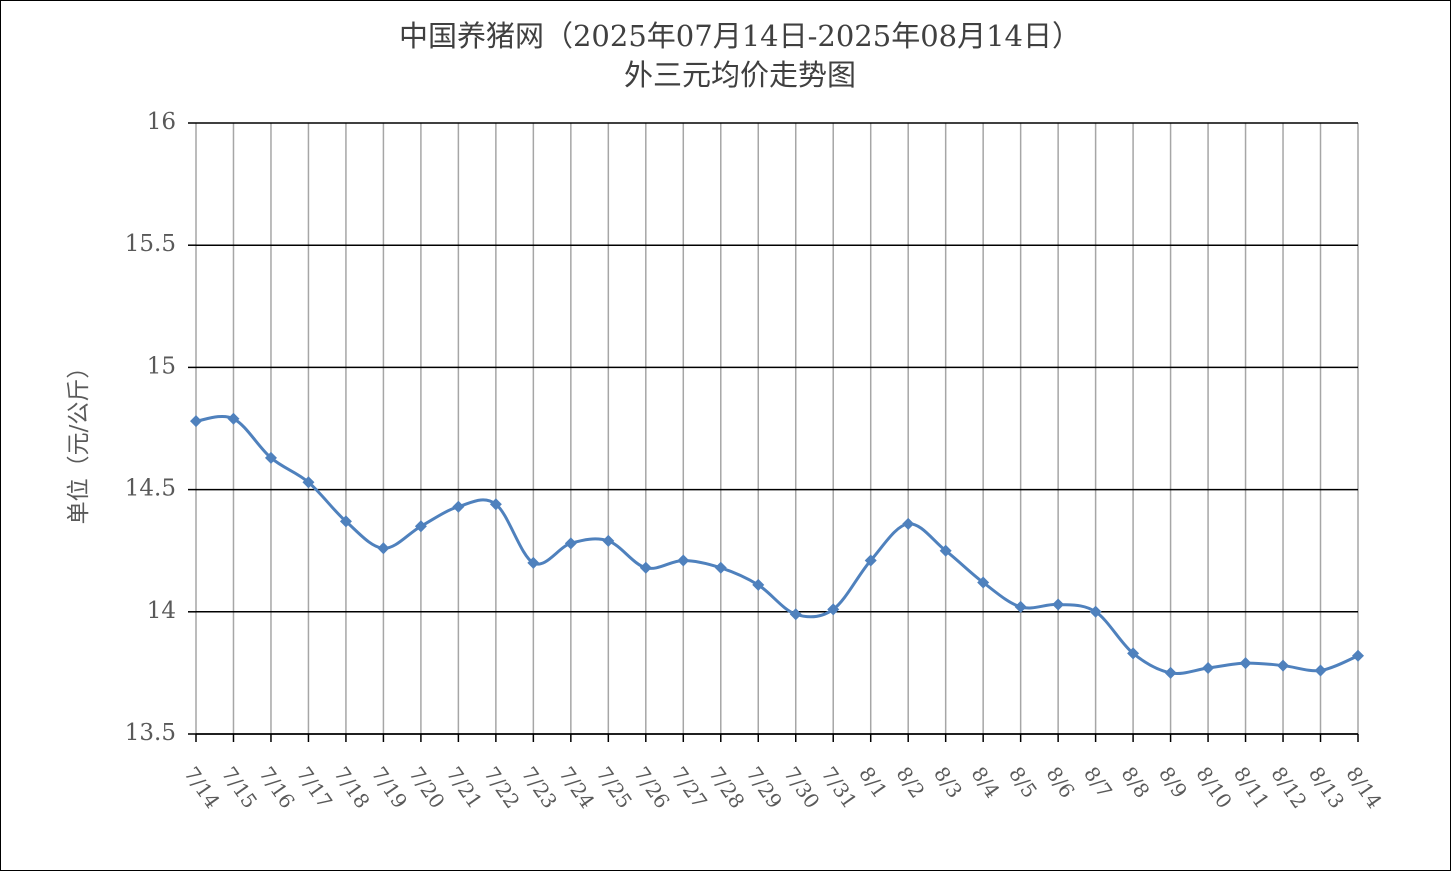 This screenshot has width=1452, height=872. I want to click on chart-subtitle: 外三元均价走势图, so click(740, 75).